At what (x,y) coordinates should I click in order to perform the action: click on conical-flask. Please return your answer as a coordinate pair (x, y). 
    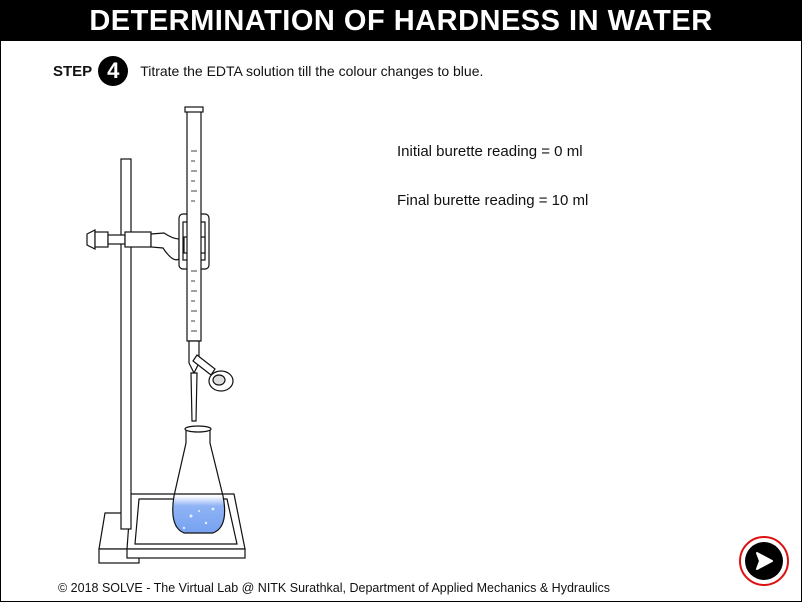
    Looking at the image, I should click on (199, 479).